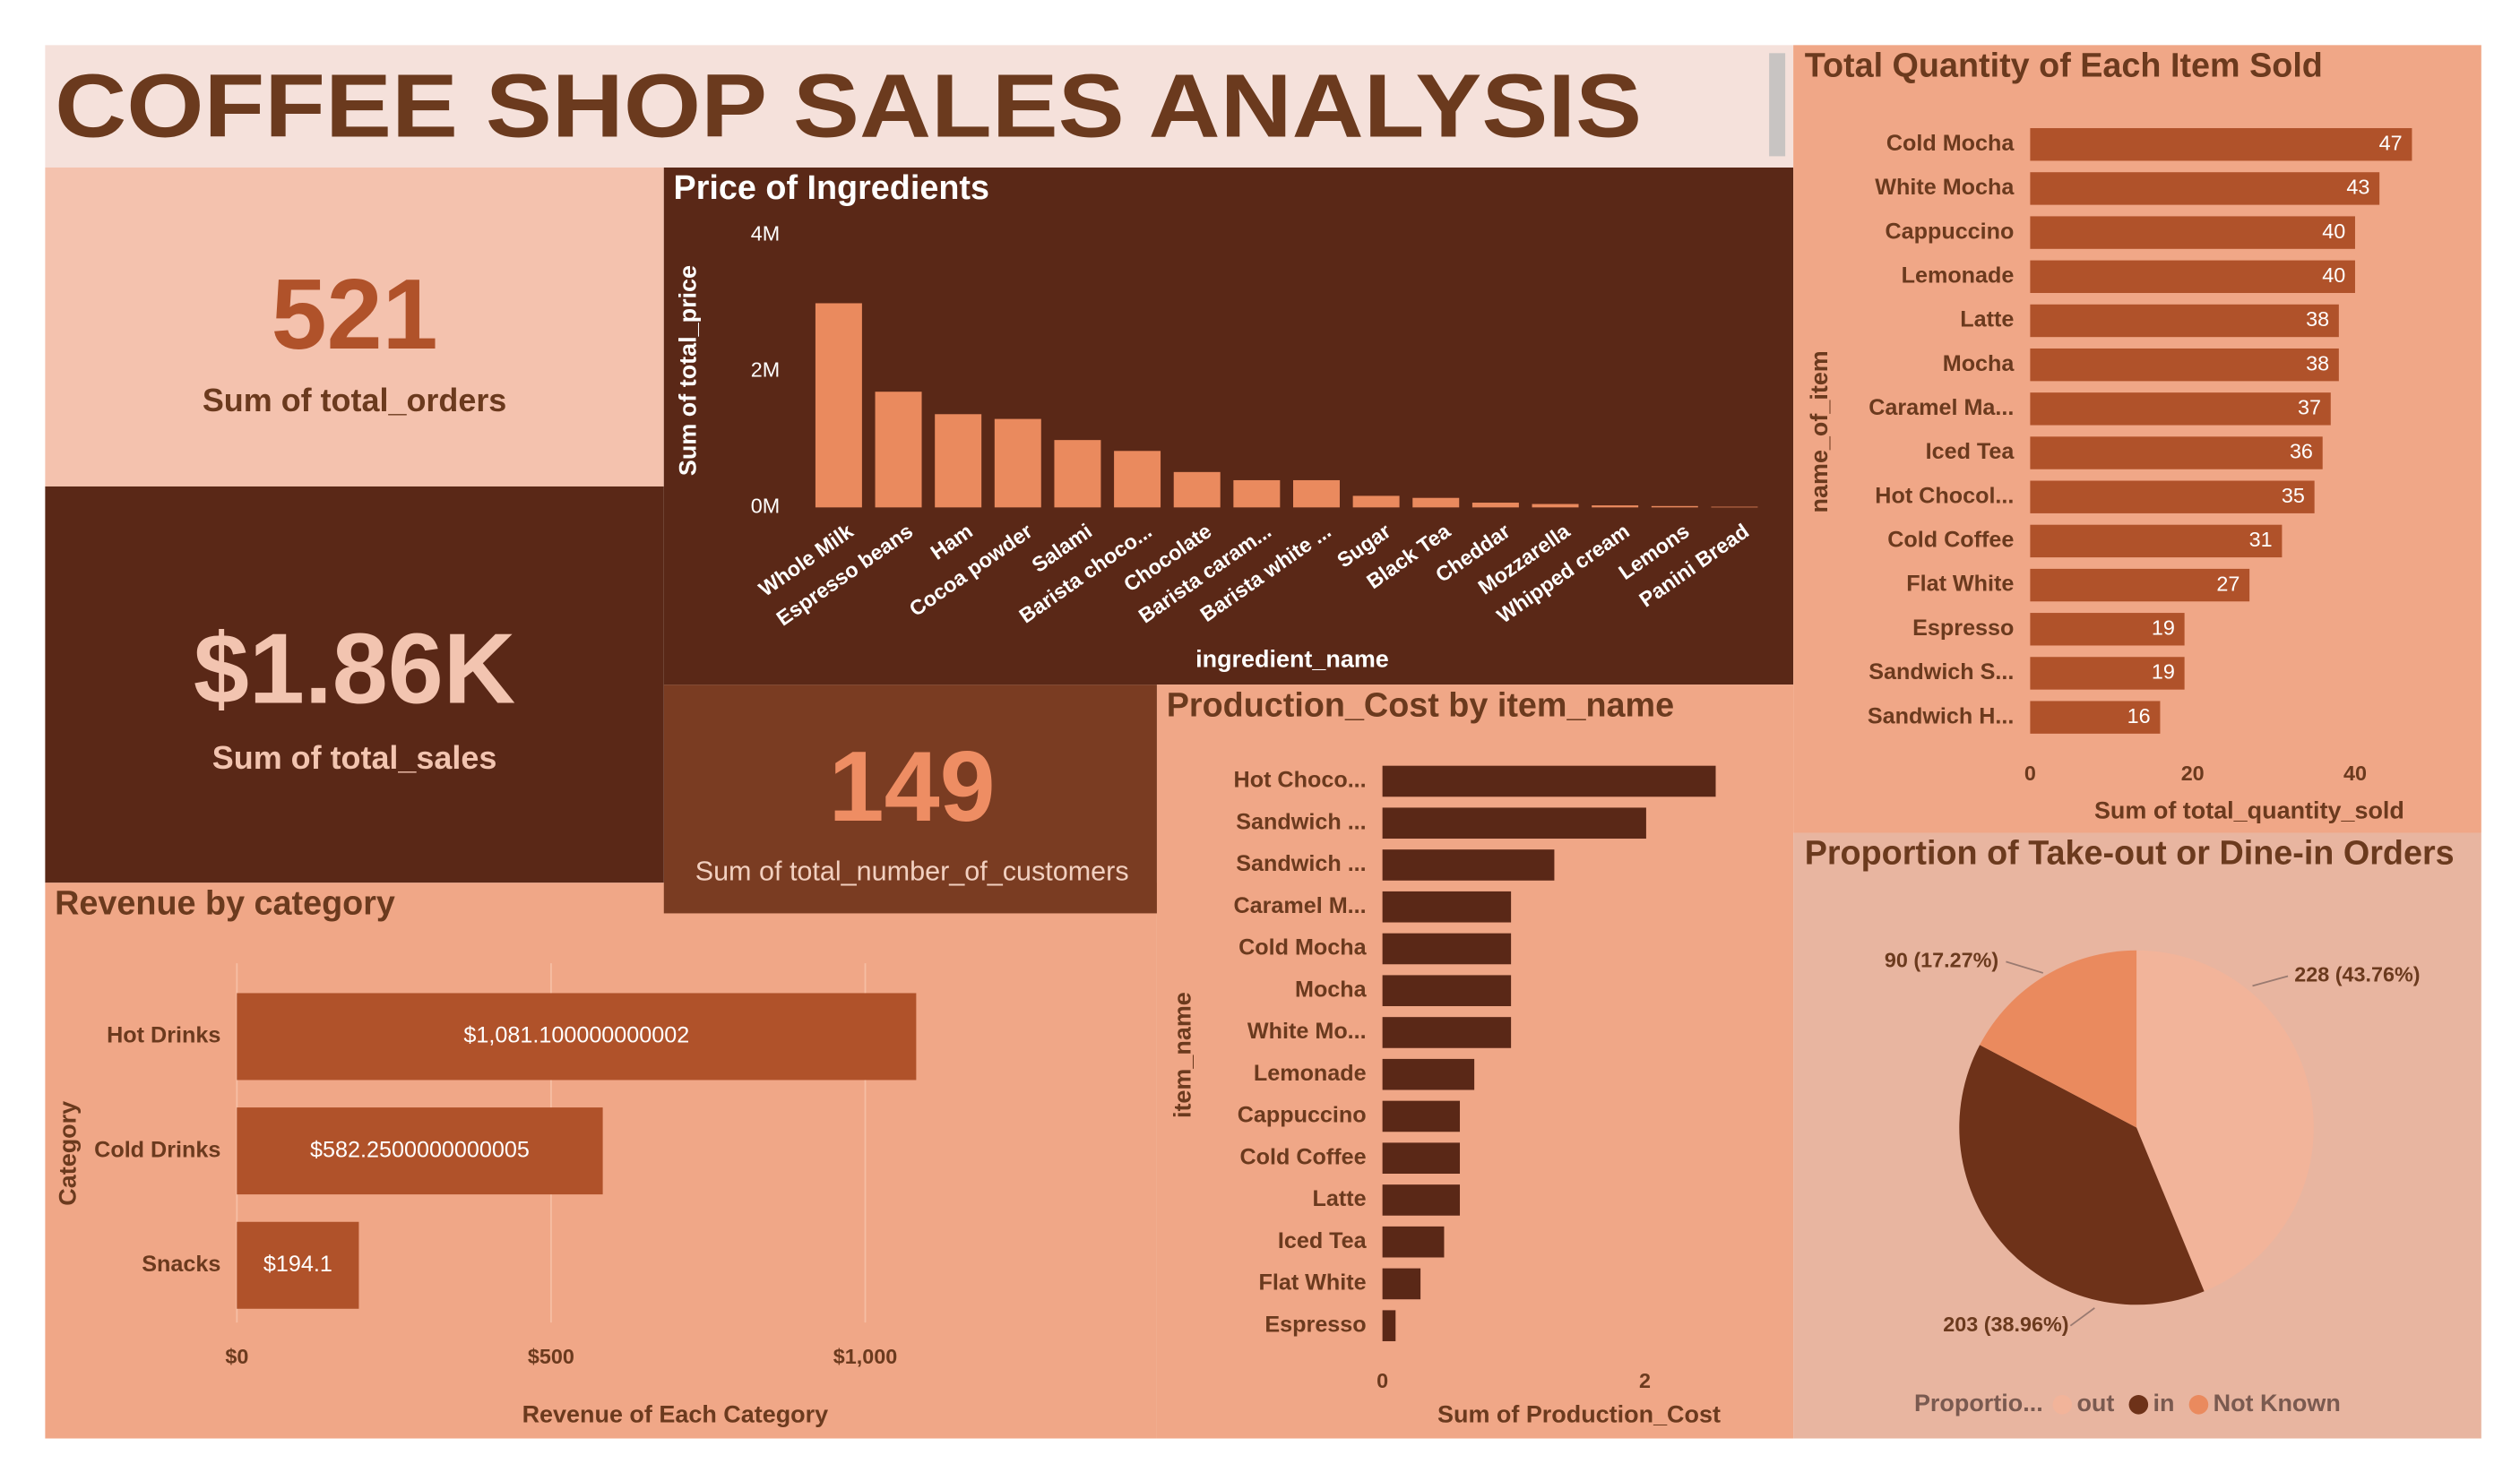 The width and height of the screenshot is (2520, 1481). What do you see at coordinates (181, 1264) in the screenshot?
I see `y-tick-label: Snacks` at bounding box center [181, 1264].